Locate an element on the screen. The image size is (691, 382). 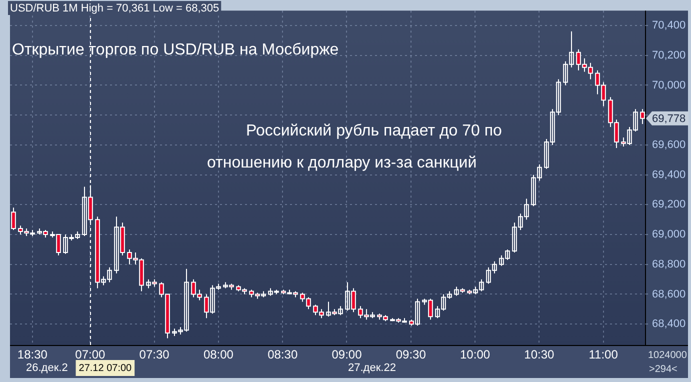
y-tick-label: 70,400 is located at coordinates (669, 26).